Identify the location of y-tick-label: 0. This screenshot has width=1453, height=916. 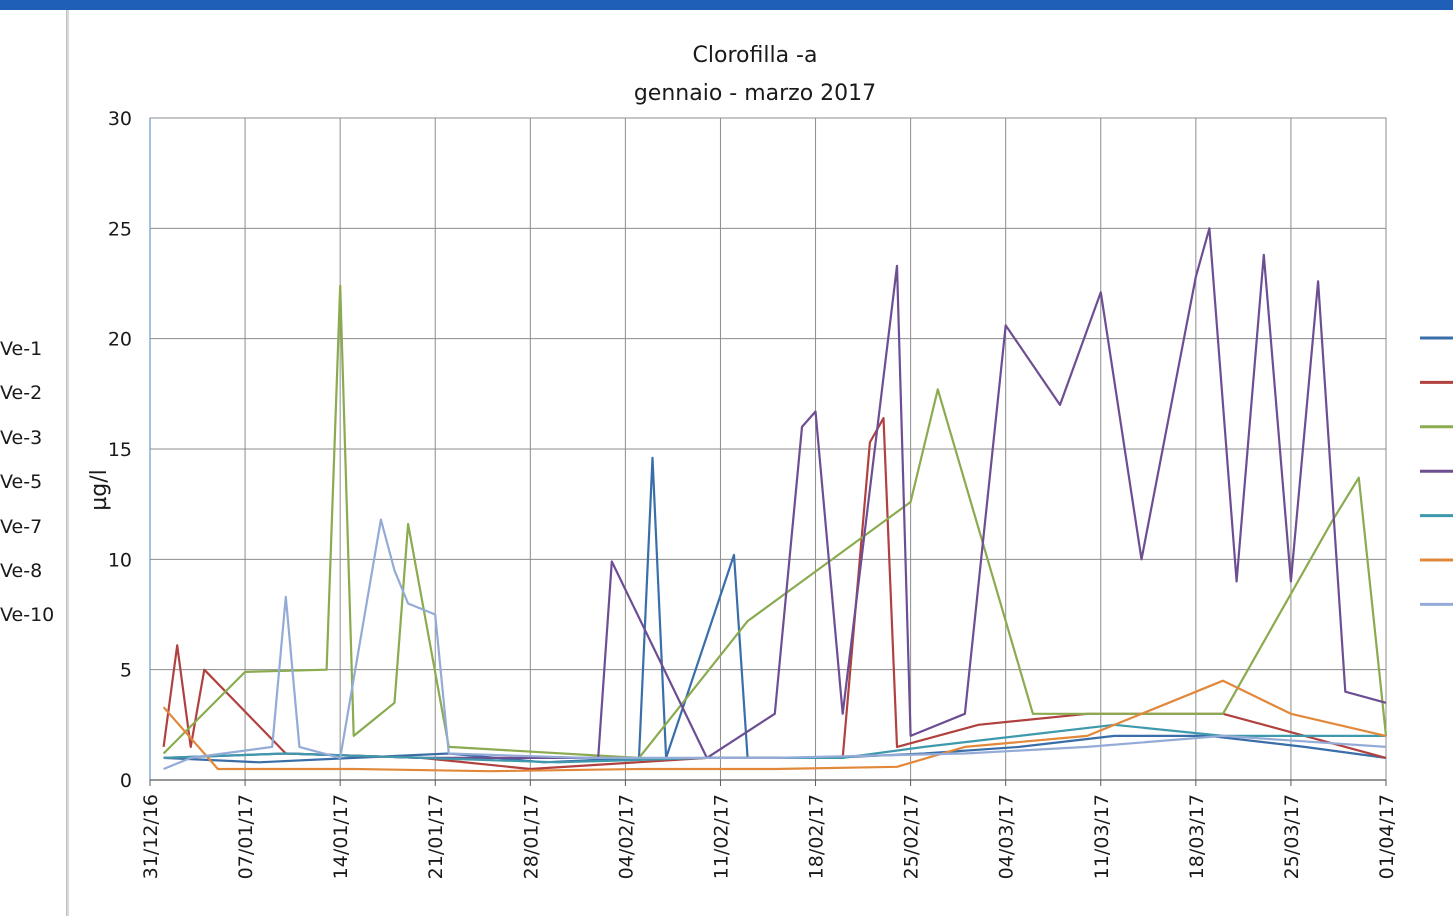
(126, 781).